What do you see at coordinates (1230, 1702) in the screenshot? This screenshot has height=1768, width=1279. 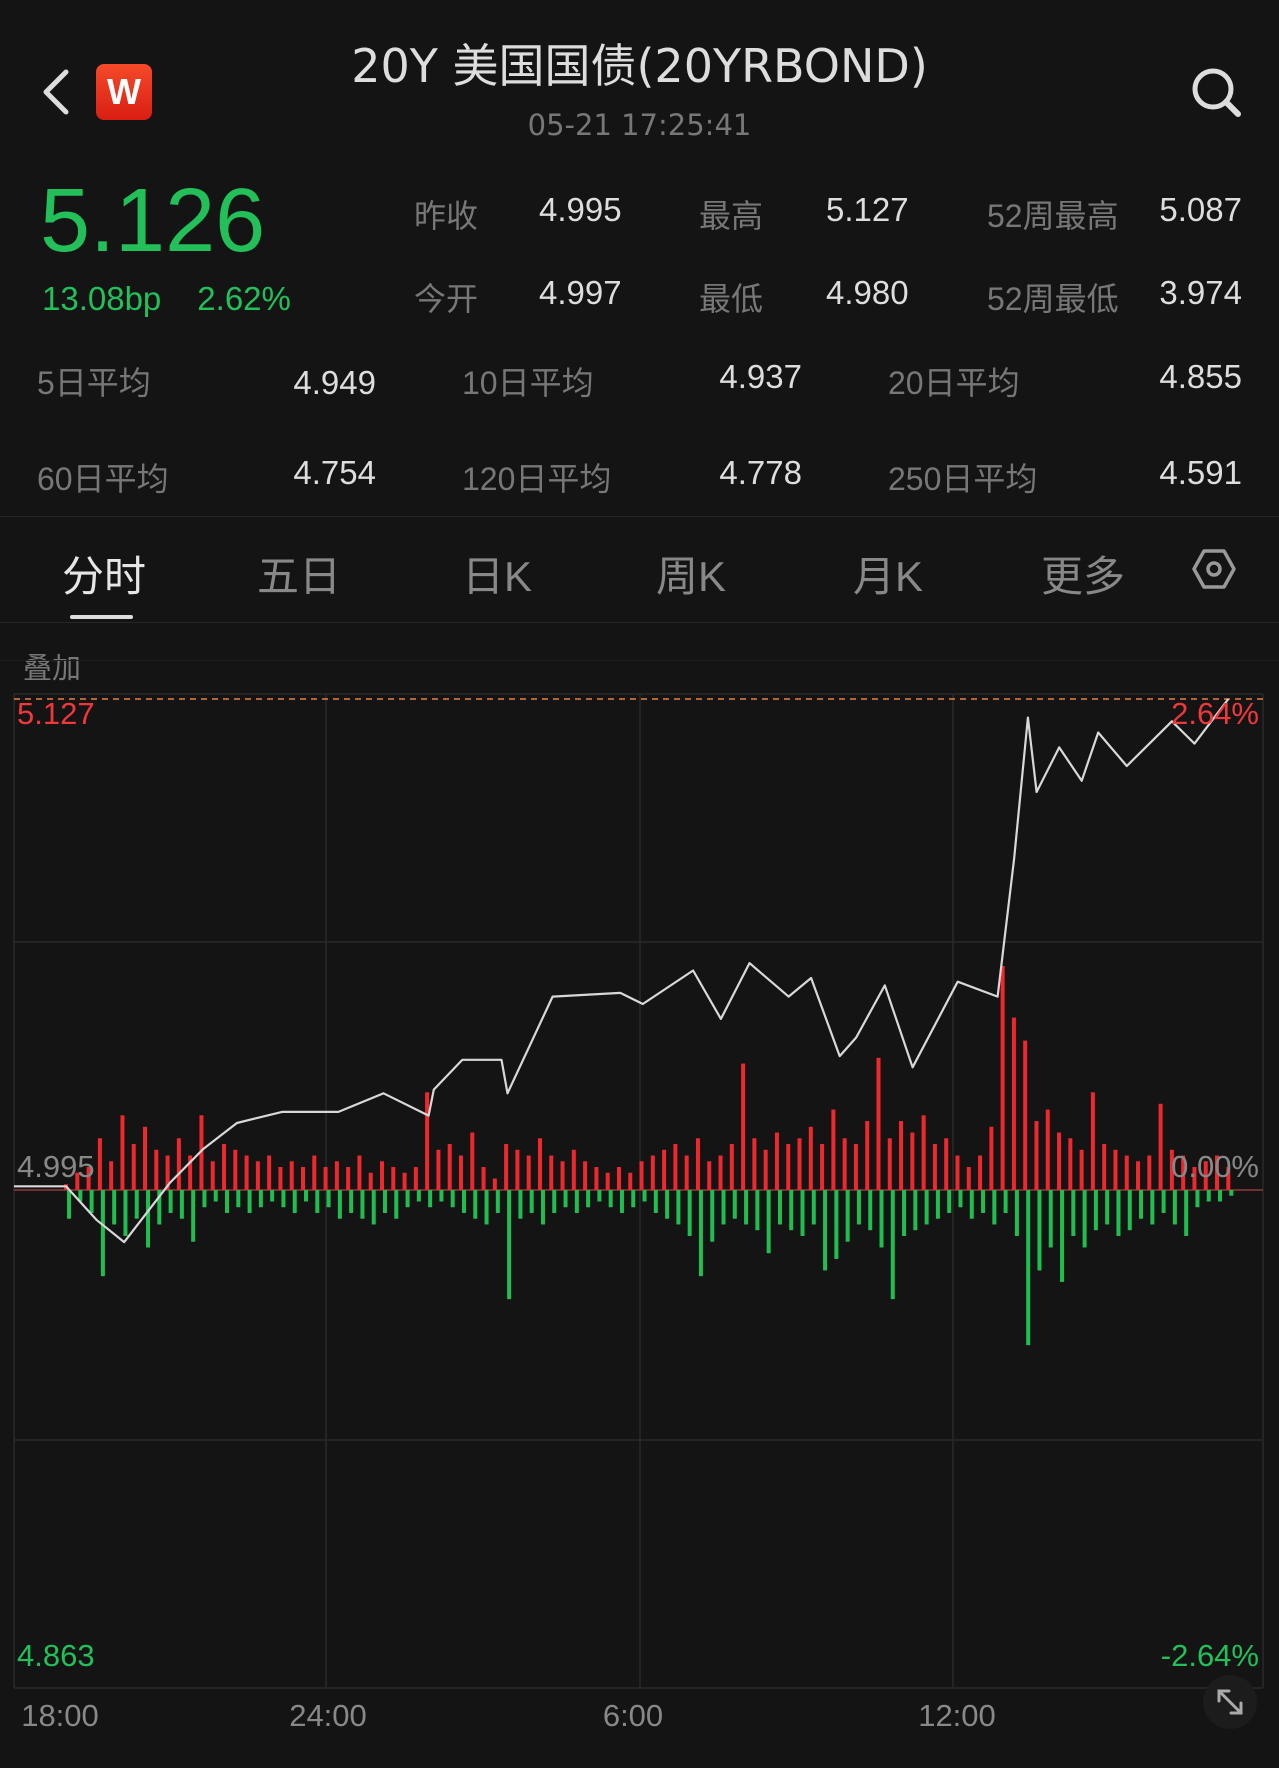 I see `fullscreen-button` at bounding box center [1230, 1702].